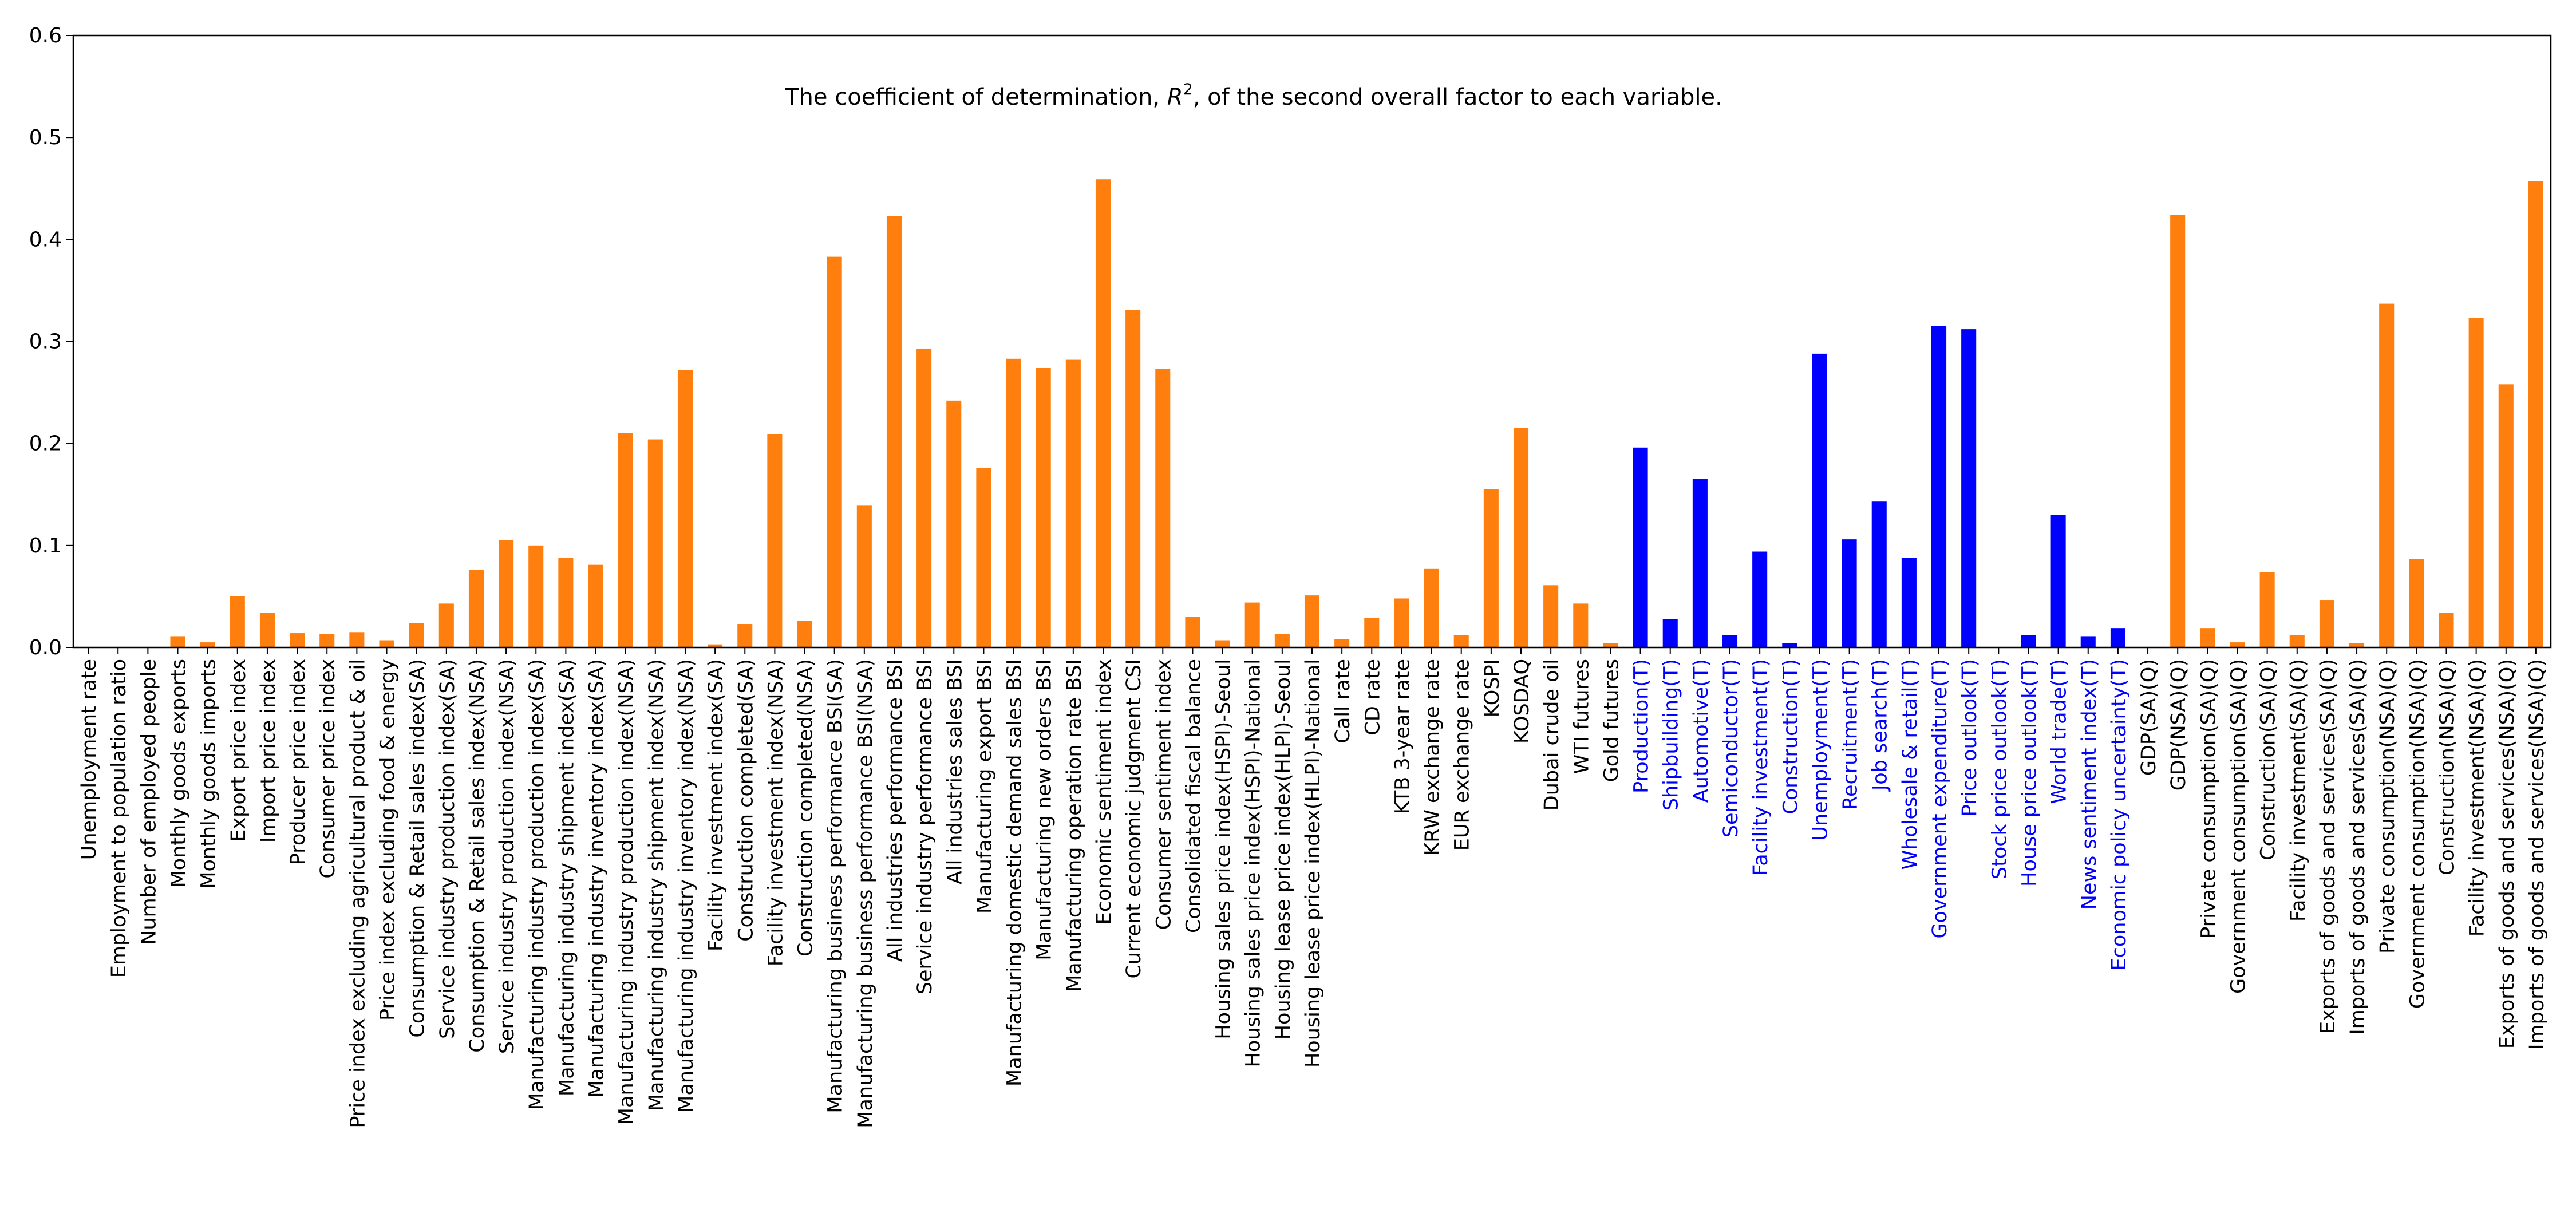 This screenshot has height=1205, width=2576. I want to click on x-tick-label: Consumption & Retail sales index(SA), so click(417, 848).